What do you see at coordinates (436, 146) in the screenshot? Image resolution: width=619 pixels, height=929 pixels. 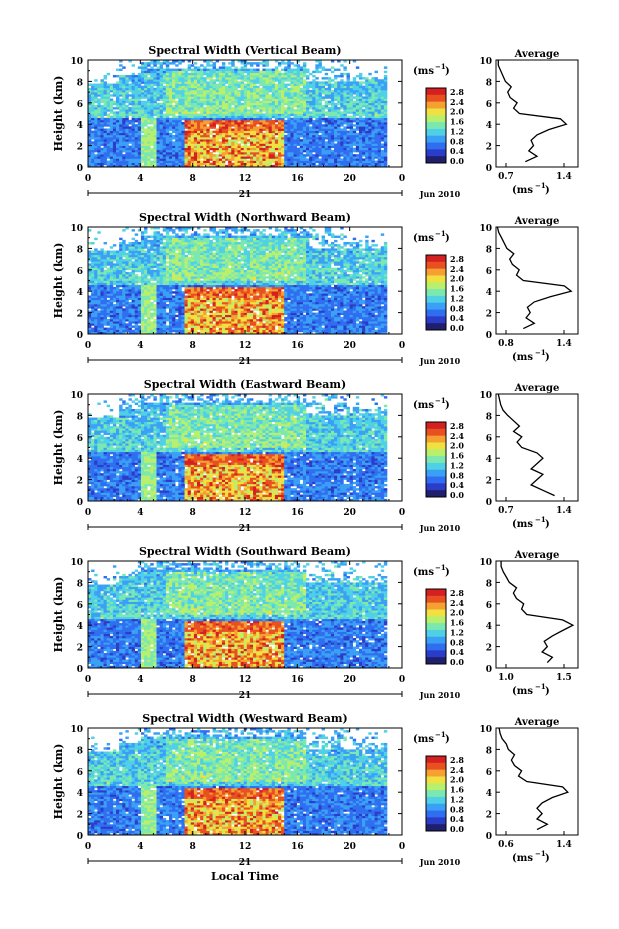 I see `colorbar-segment` at bounding box center [436, 146].